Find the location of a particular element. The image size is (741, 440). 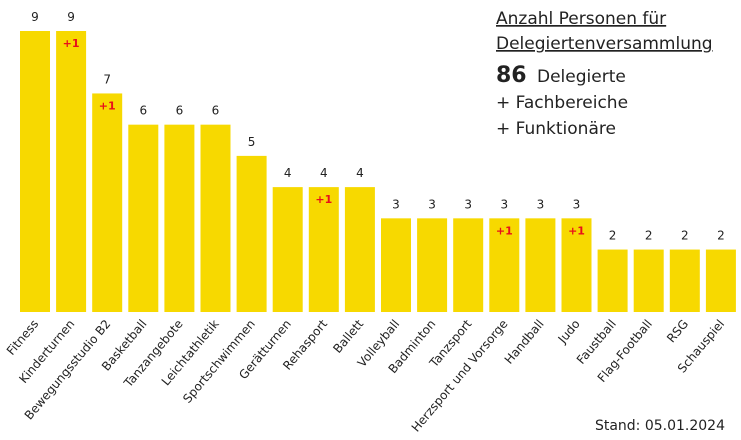

value-label: 7 is located at coordinates (107, 79).